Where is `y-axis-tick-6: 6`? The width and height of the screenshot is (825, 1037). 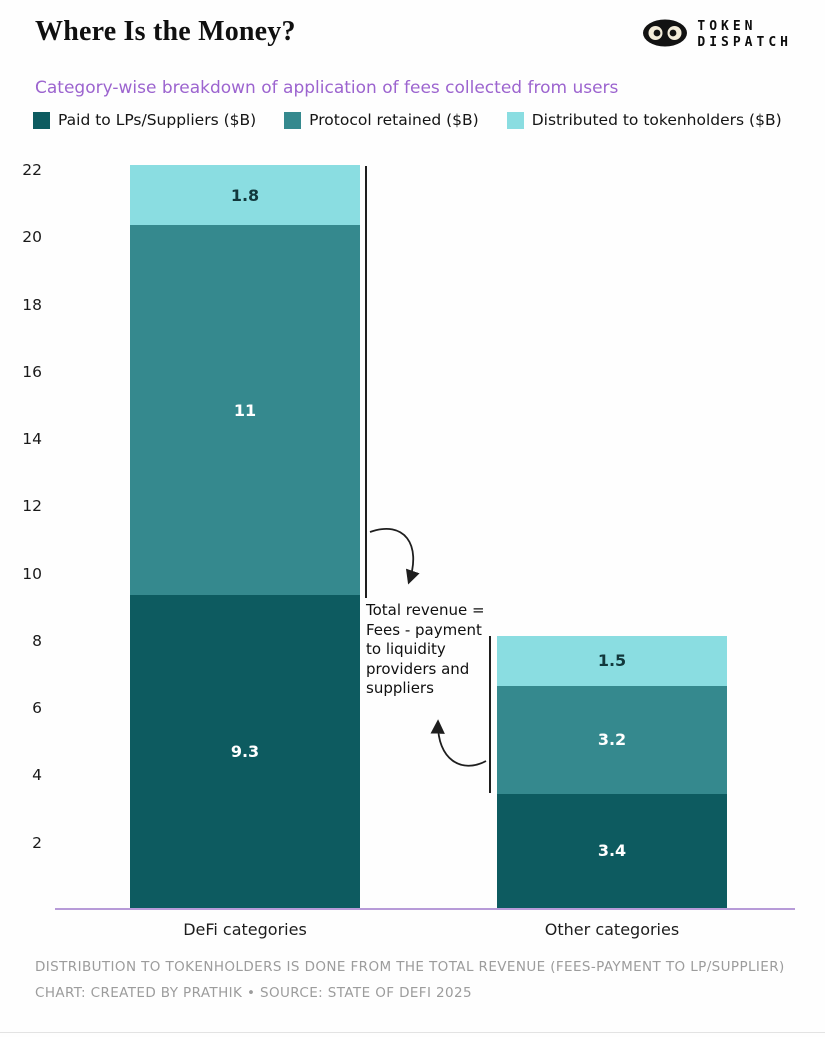 y-axis-tick-6: 6 is located at coordinates (37, 708).